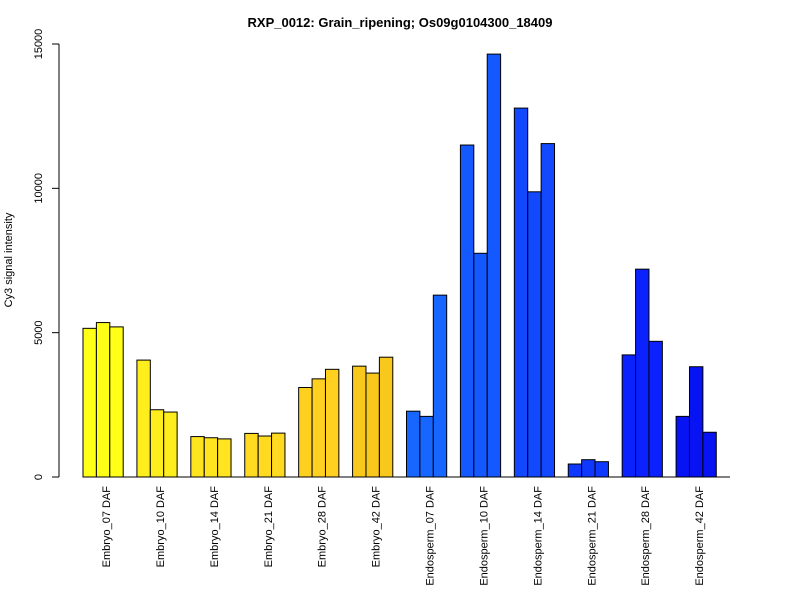  I want to click on x-tick-label: Embryo_21 DAF, so click(269, 527).